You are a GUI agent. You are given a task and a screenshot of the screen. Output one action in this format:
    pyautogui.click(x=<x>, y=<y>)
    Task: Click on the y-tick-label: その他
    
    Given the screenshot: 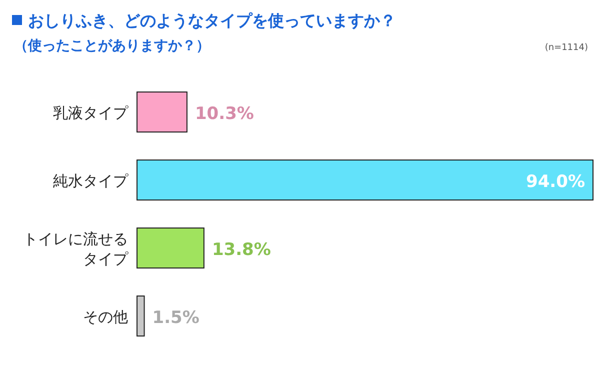 What is the action you would take?
    pyautogui.click(x=105, y=317)
    